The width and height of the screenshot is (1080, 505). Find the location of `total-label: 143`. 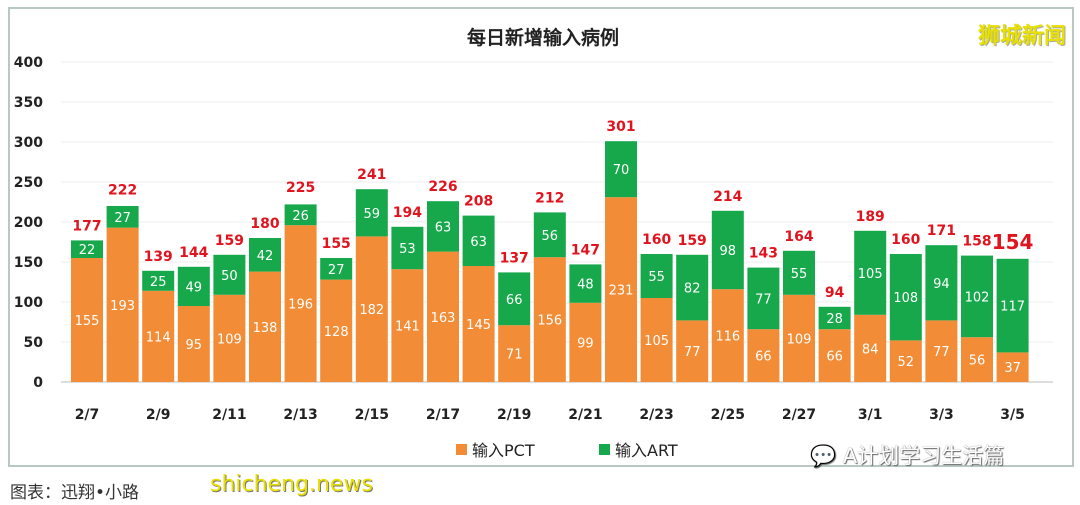

total-label: 143 is located at coordinates (763, 254).